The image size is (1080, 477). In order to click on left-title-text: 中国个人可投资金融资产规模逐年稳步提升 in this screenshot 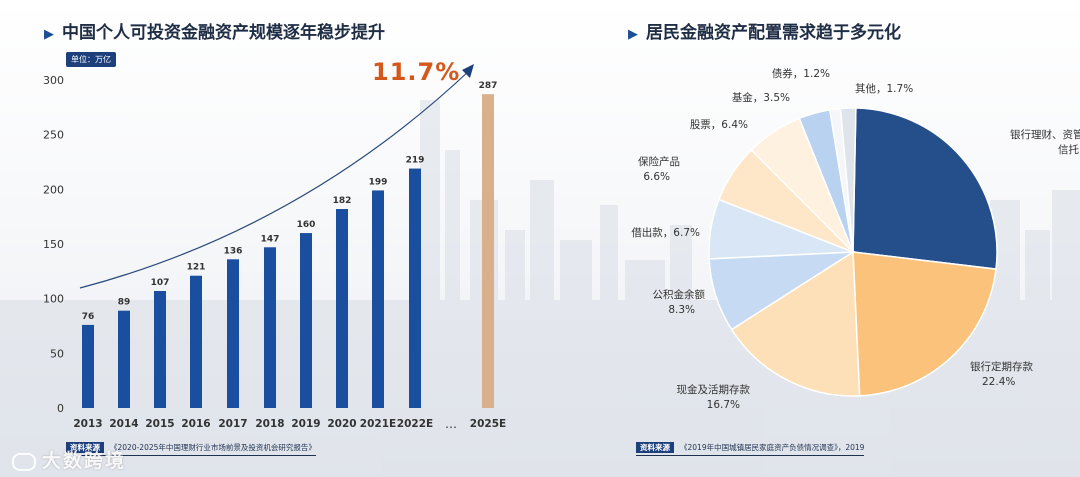, I will do `click(223, 33)`.